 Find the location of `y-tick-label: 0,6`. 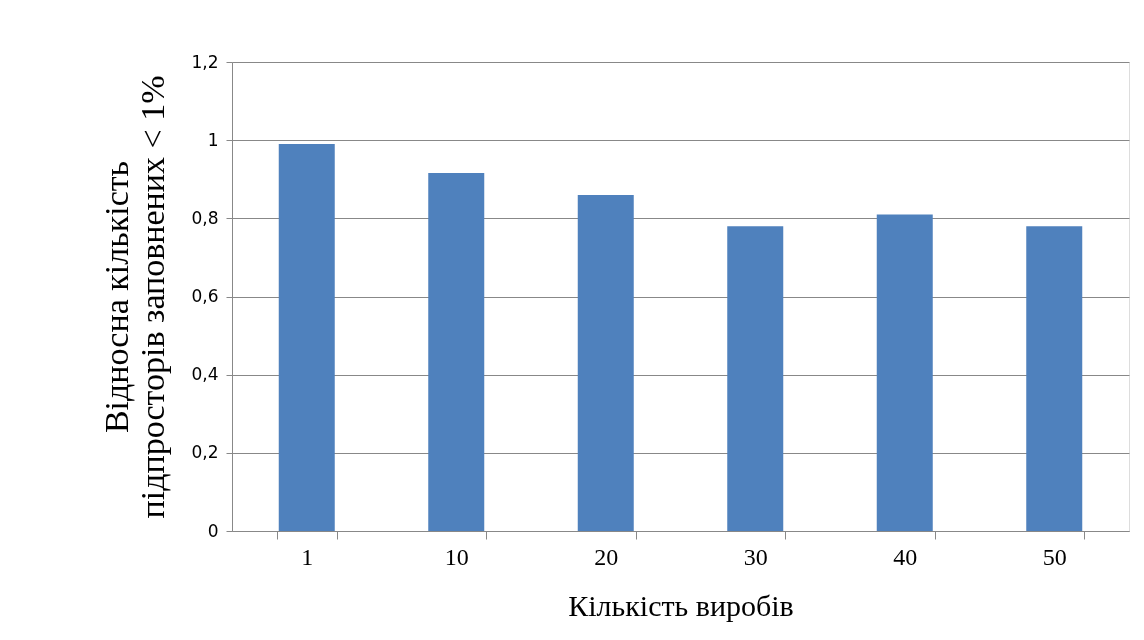

y-tick-label: 0,6 is located at coordinates (205, 296).